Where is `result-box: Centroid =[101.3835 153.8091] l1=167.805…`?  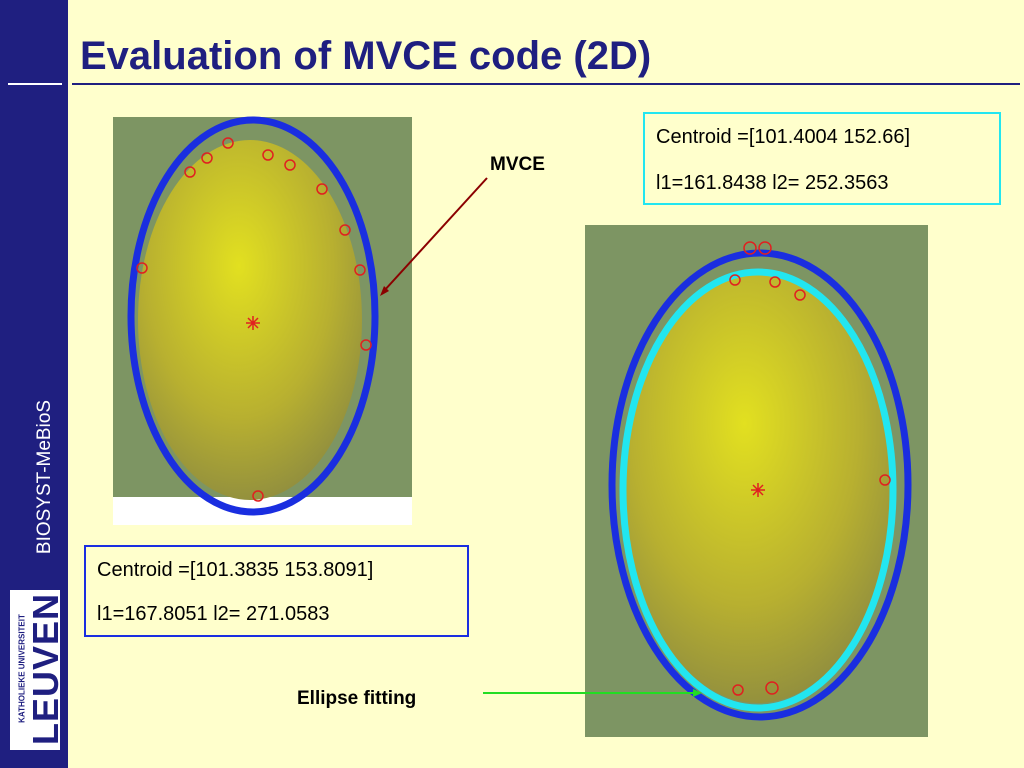
result-box: Centroid =[101.3835 153.8091] l1=167.805… is located at coordinates (276, 591).